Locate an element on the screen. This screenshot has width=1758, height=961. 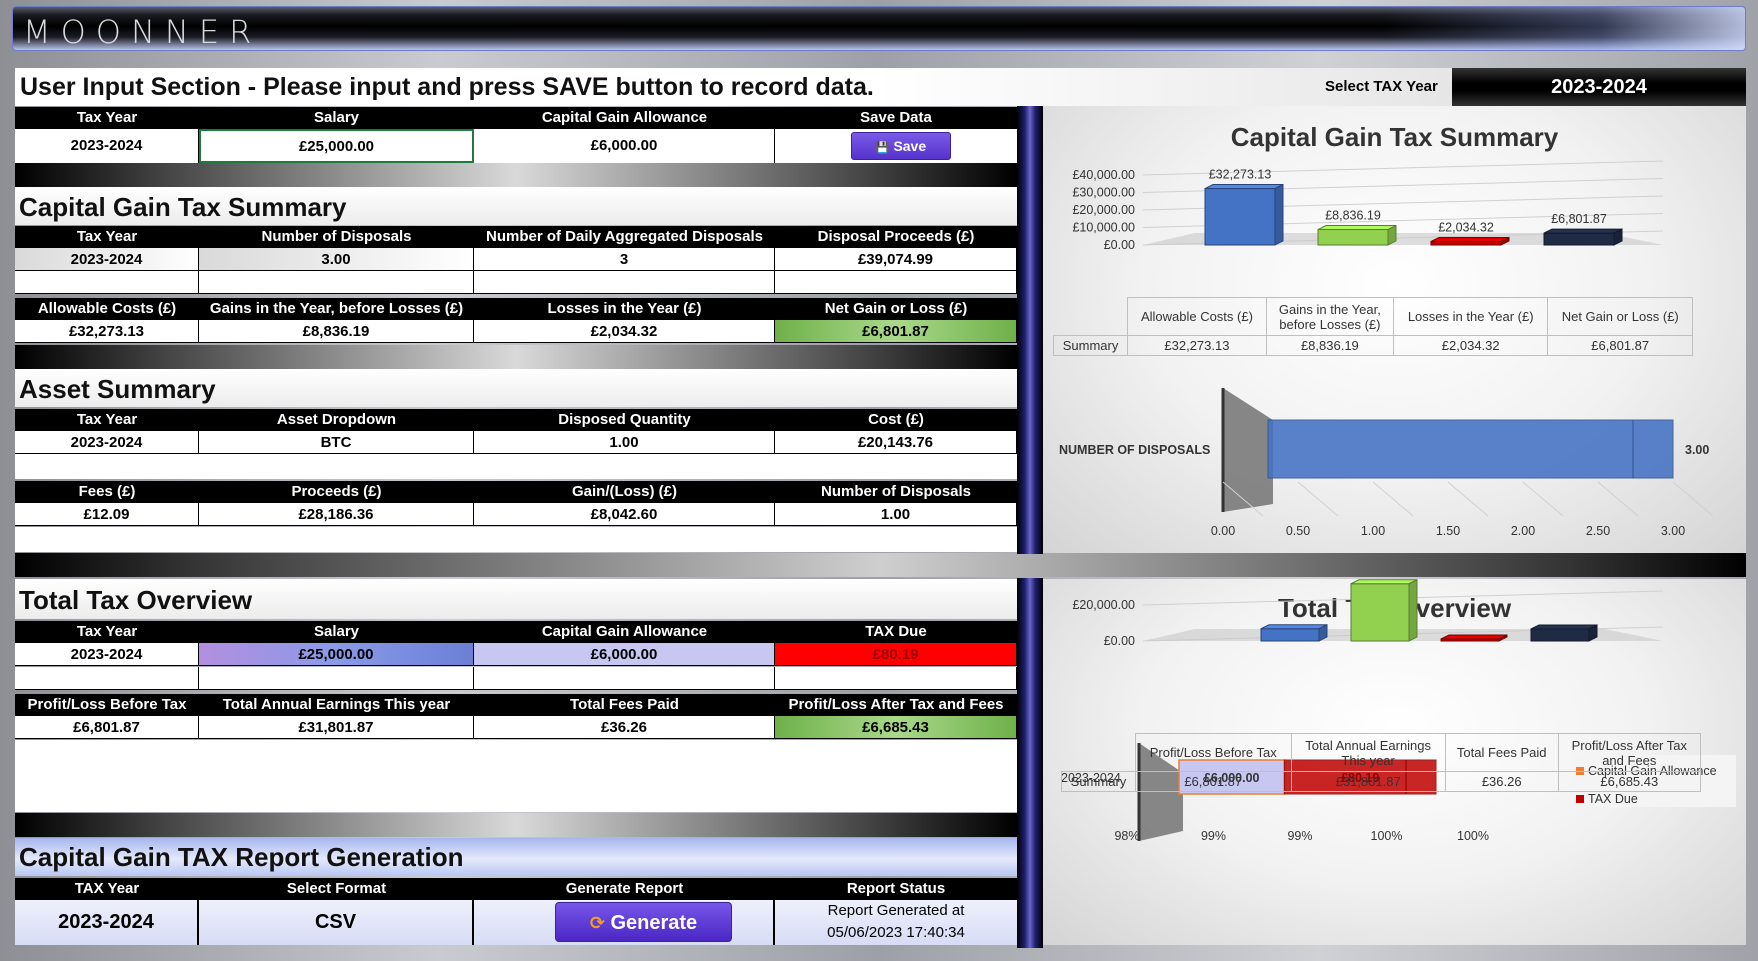
save-button-label: Save is located at coordinates (910, 146).